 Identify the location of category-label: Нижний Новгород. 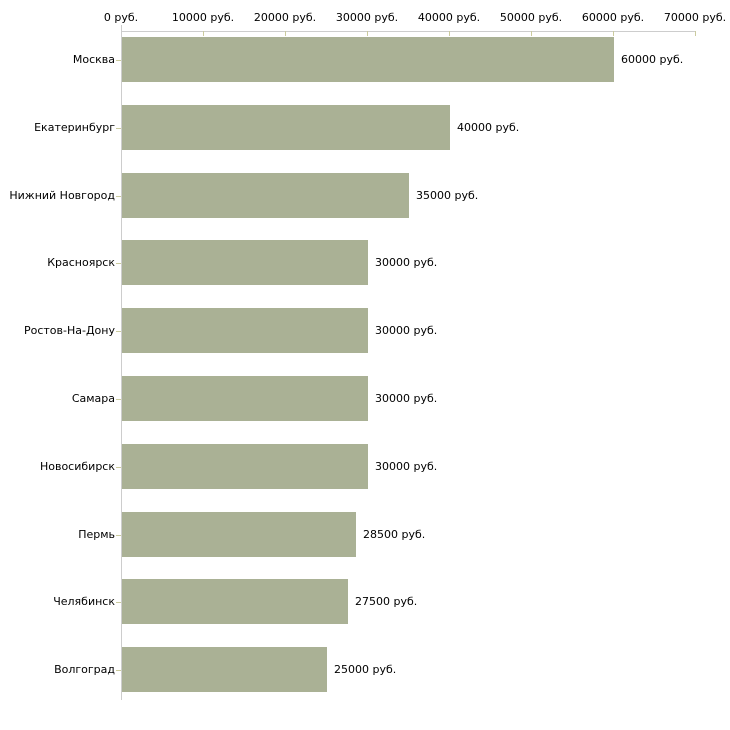
(62, 195).